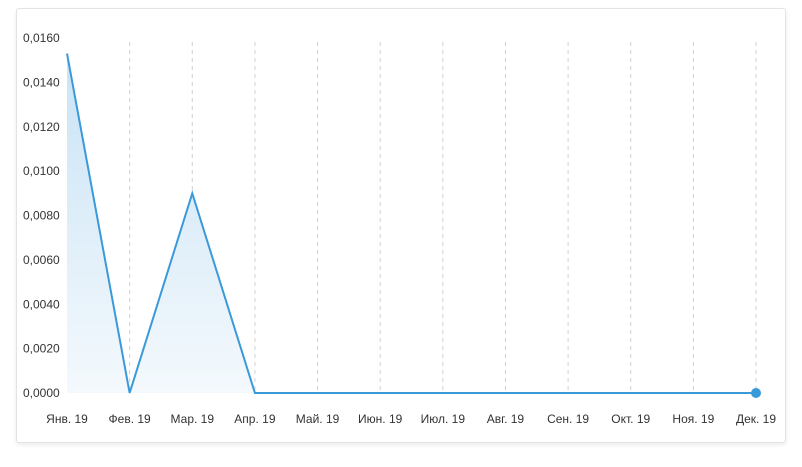 Image resolution: width=802 pixels, height=467 pixels. Describe the element at coordinates (693, 419) in the screenshot. I see `x-tick-label: Ноя. 19` at that location.